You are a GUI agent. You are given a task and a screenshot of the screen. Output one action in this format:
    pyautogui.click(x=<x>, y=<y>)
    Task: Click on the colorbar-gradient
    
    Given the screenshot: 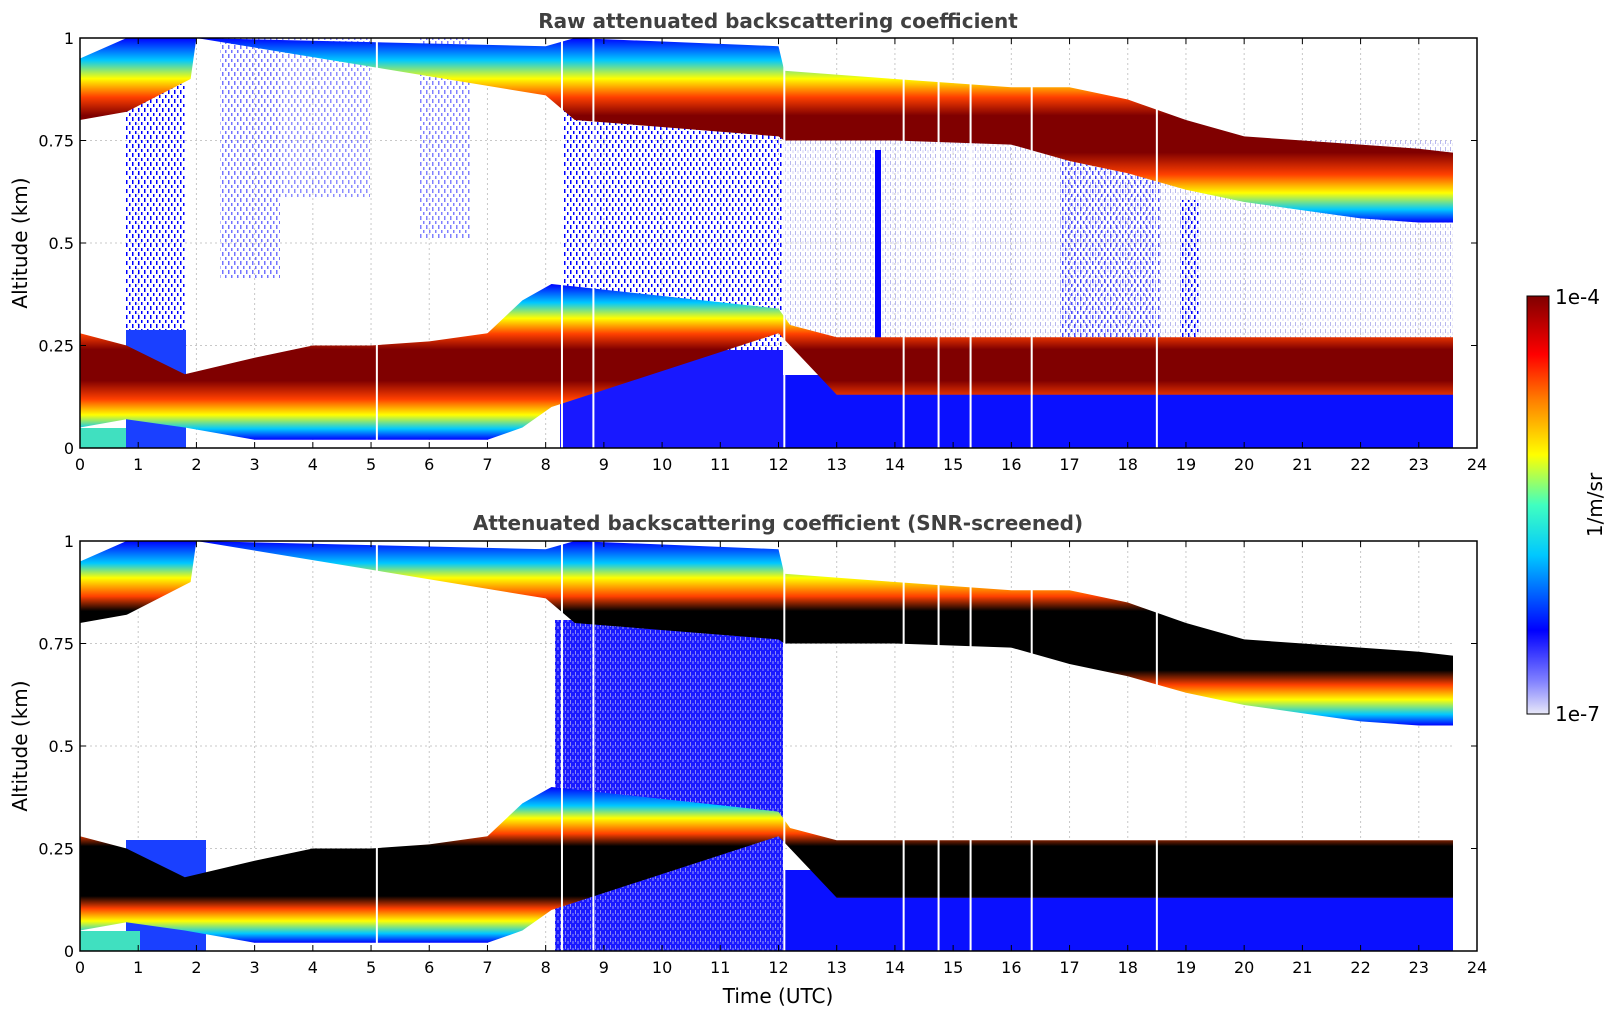 What is the action you would take?
    pyautogui.click(x=1538, y=505)
    